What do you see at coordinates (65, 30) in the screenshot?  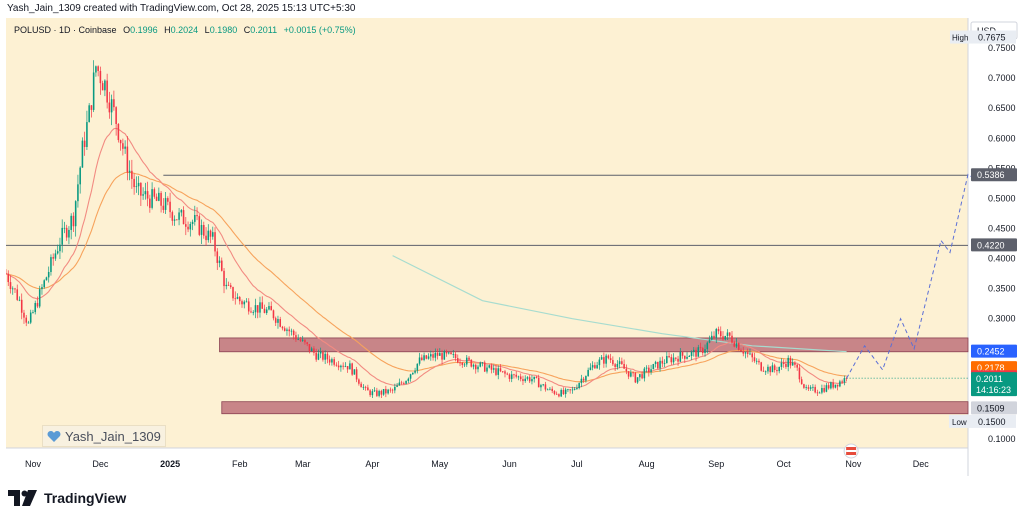 I see `symbol-label: POLUSD · 1D · Coinbase` at bounding box center [65, 30].